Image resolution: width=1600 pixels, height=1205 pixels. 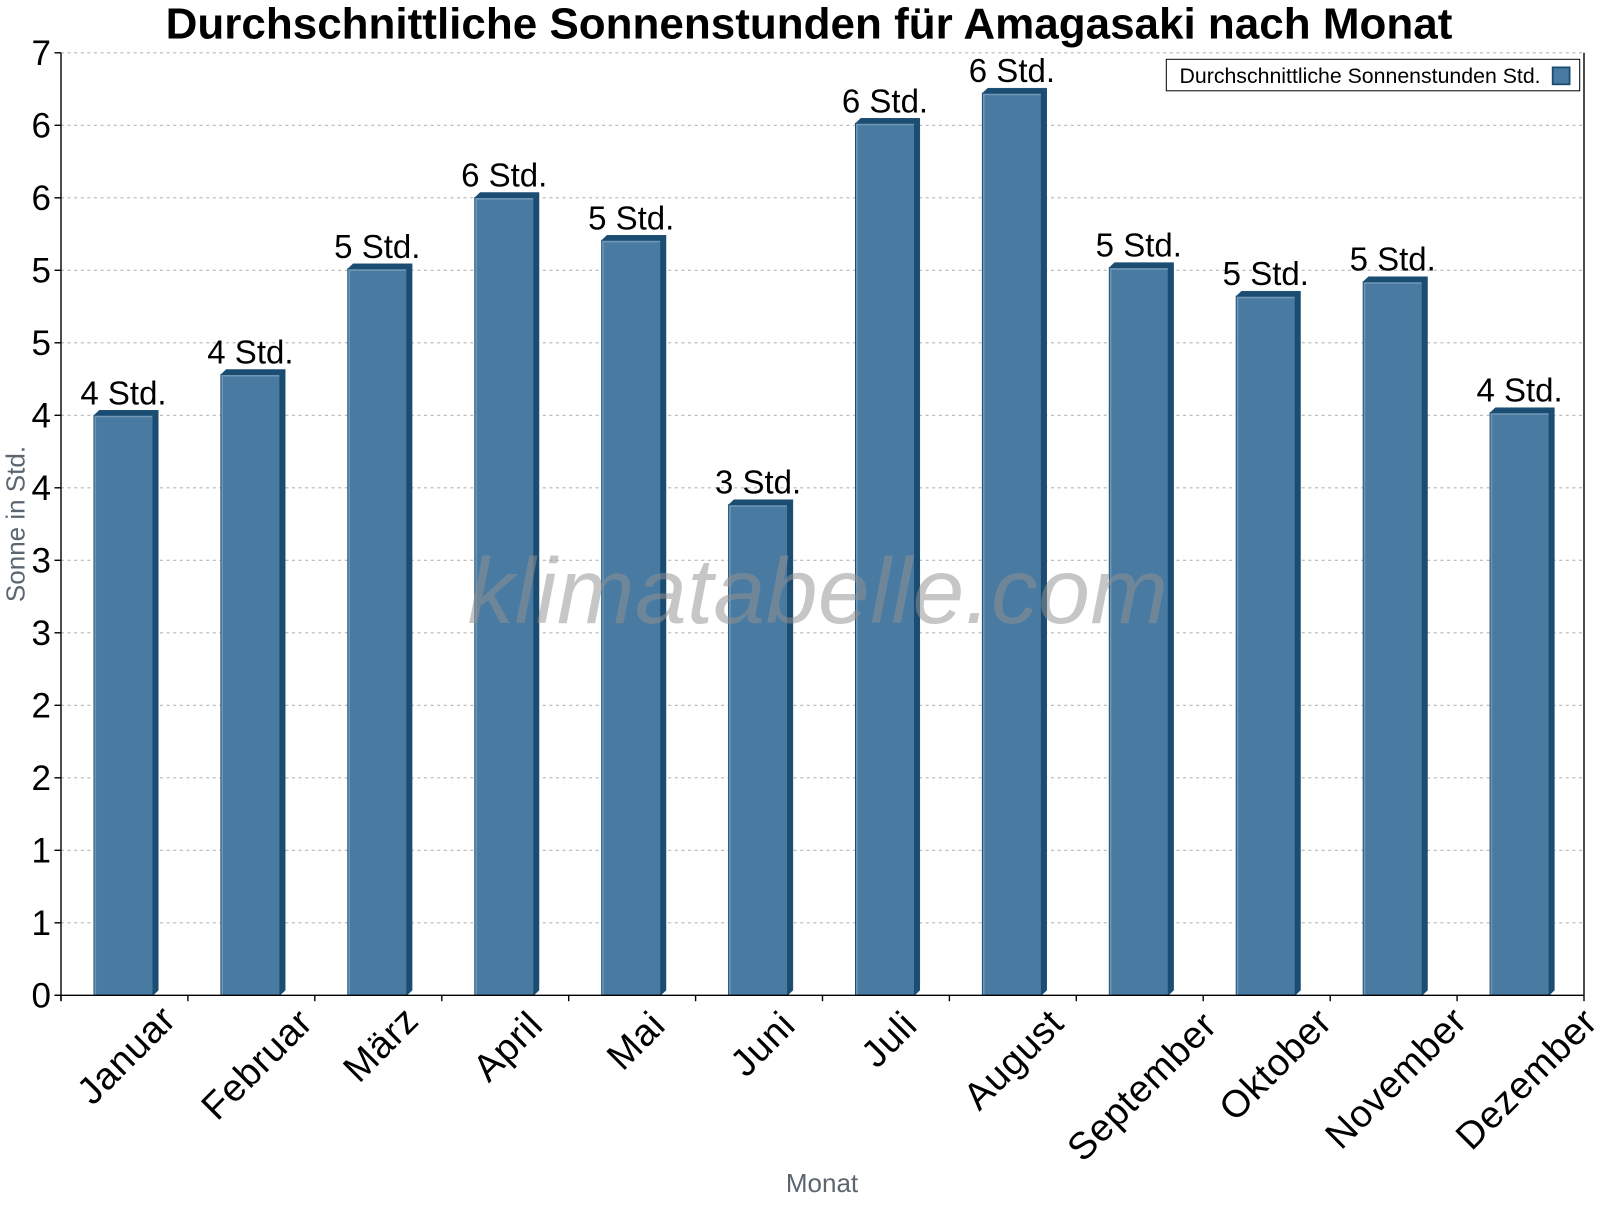 What do you see at coordinates (16, 524) in the screenshot?
I see `svg-text: Sonne in Std.` at bounding box center [16, 524].